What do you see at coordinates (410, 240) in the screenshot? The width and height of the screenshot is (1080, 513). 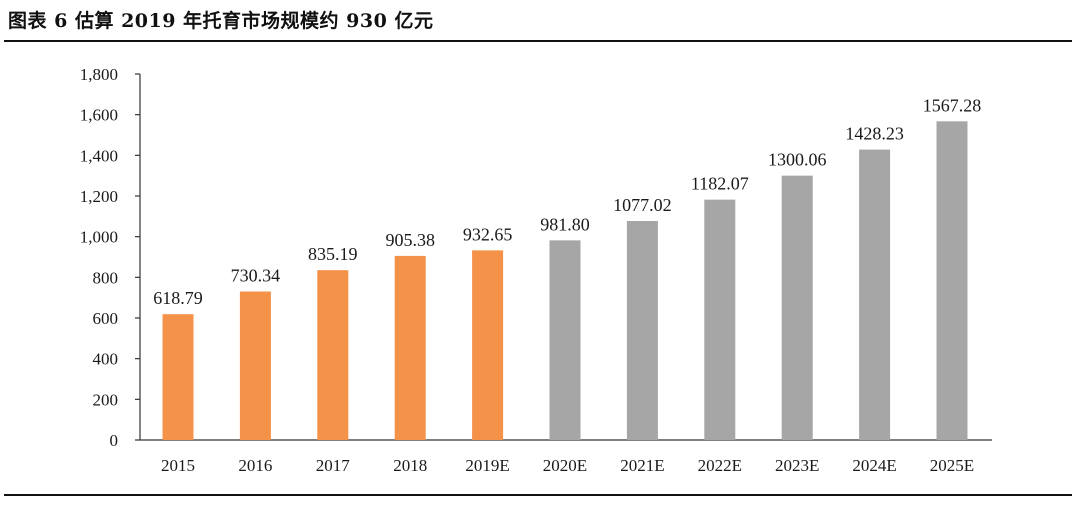 I see `data-label: 905.38` at bounding box center [410, 240].